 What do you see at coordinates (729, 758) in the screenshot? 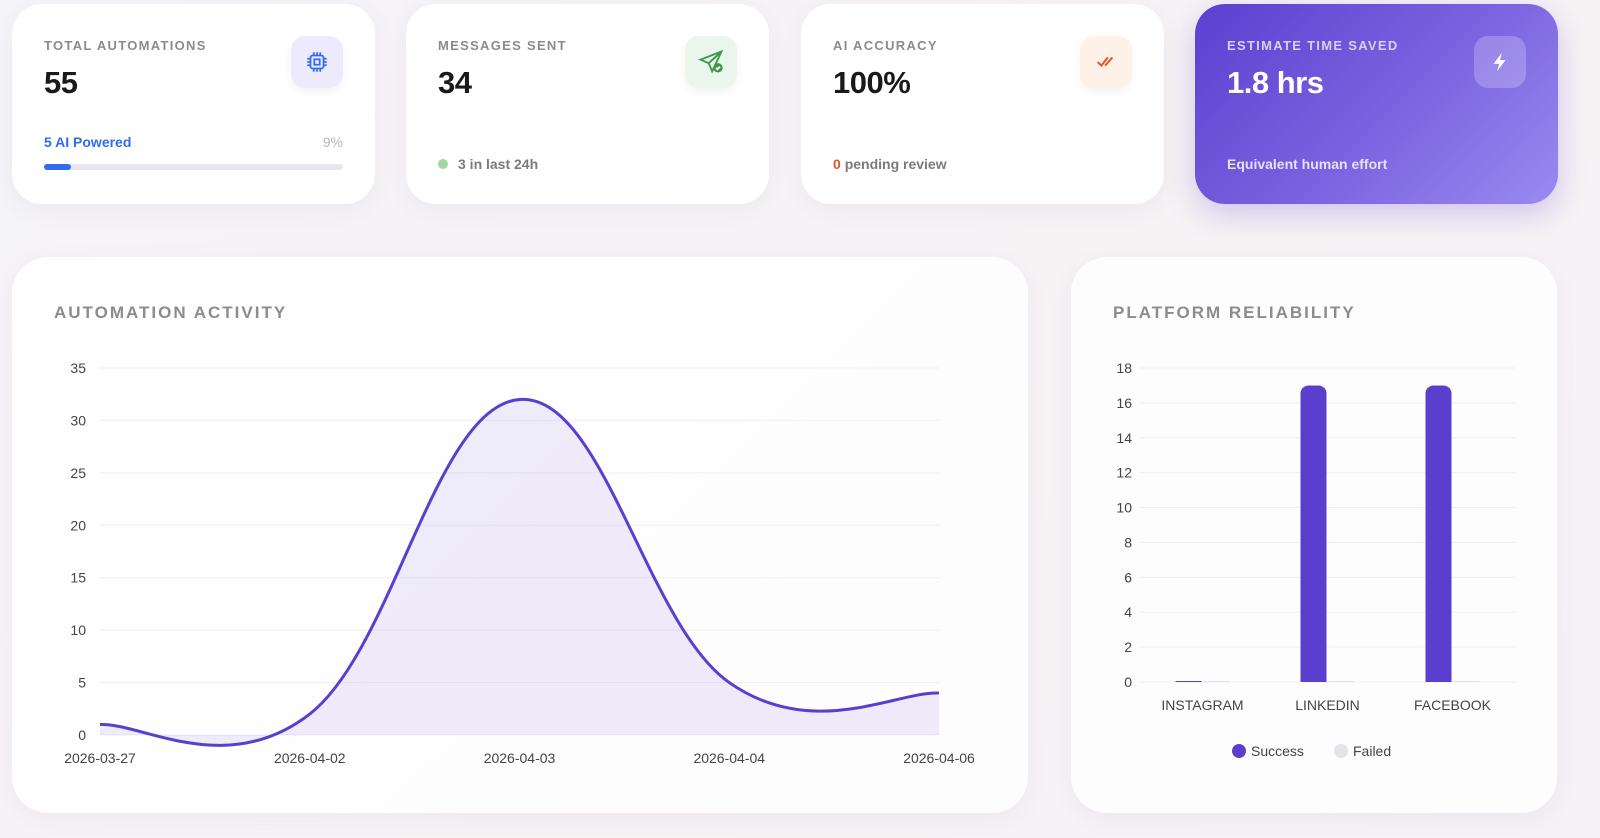
I see `x-tick-label: 2026-04-04` at bounding box center [729, 758].